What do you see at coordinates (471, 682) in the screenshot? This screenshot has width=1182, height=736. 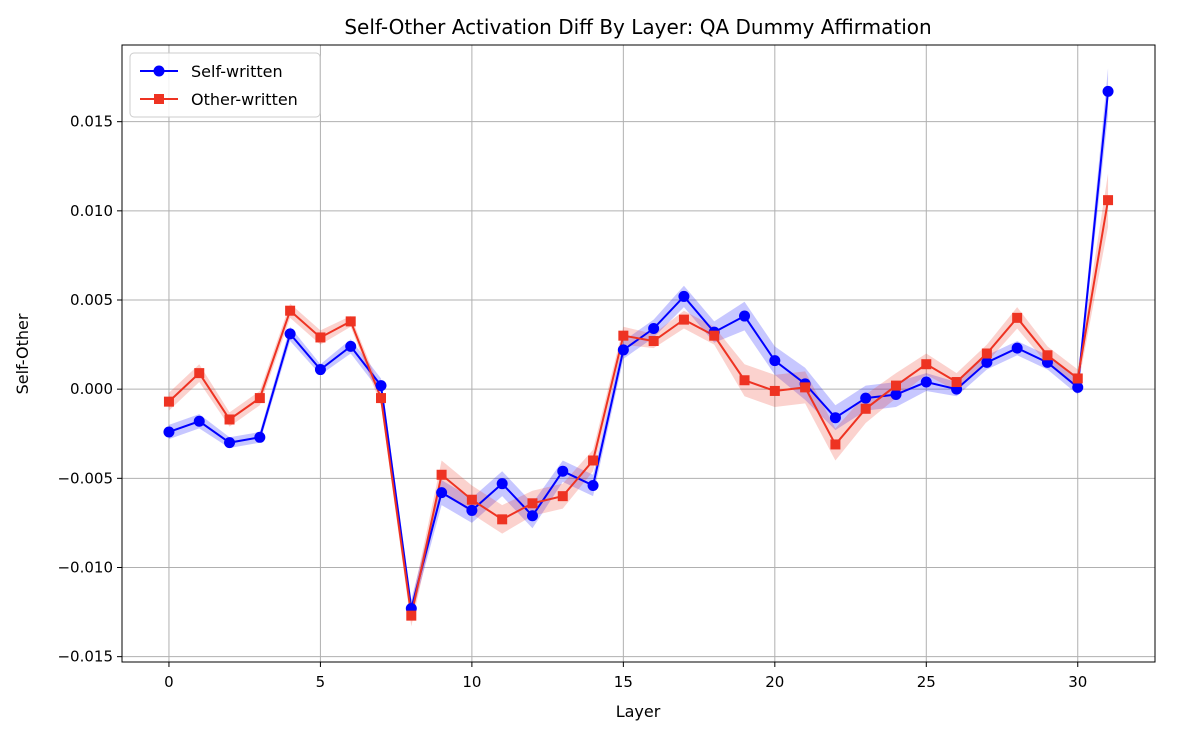 I see `x-tick-label: 10` at bounding box center [471, 682].